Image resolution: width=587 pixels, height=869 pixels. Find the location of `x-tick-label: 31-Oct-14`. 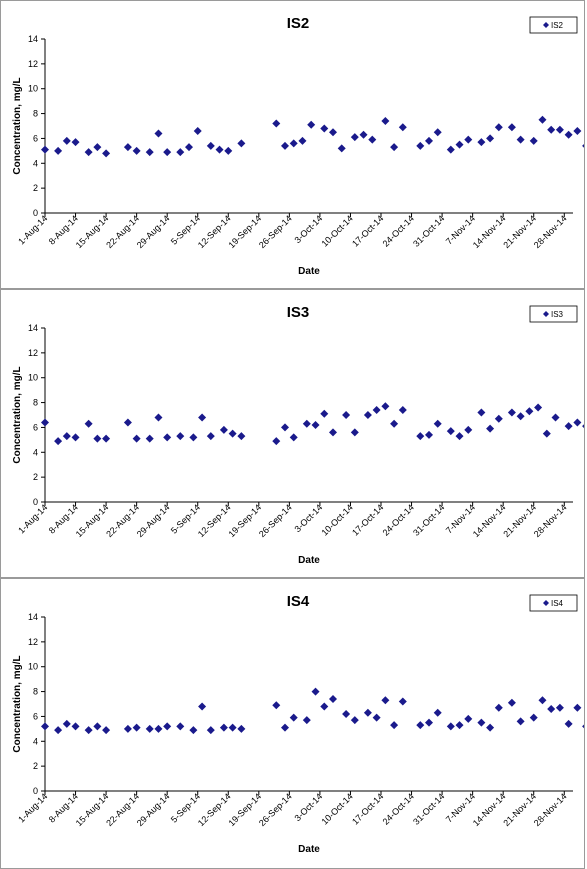

x-tick-label: 31-Oct-14 is located at coordinates (428, 230).